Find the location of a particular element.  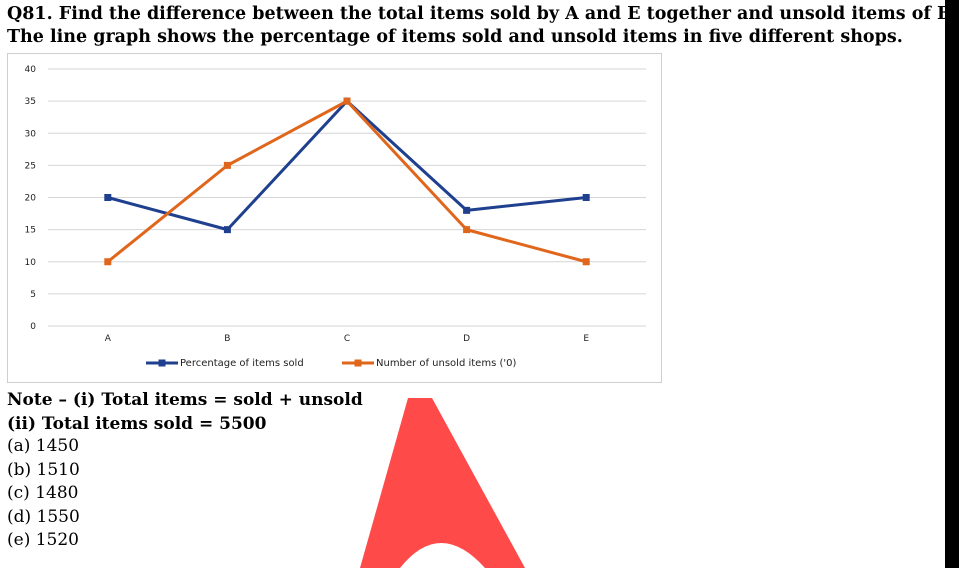

legend-label-0: Percentage of items sold is located at coordinates (242, 363).